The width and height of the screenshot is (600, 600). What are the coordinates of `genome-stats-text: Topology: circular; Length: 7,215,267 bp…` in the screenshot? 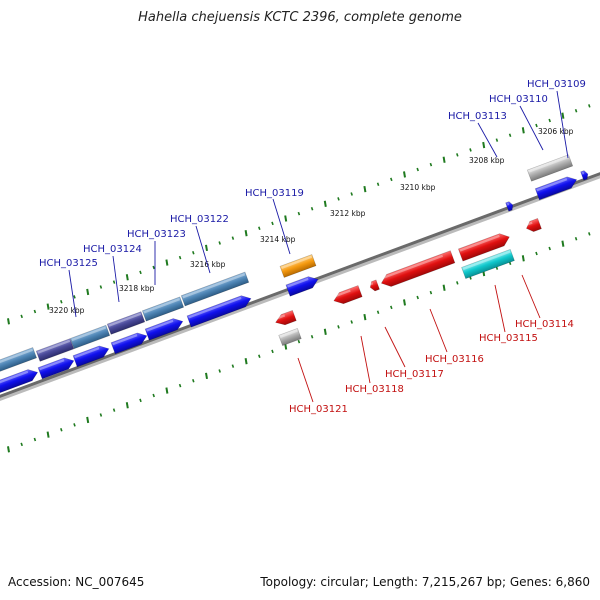 It's located at (425, 582).